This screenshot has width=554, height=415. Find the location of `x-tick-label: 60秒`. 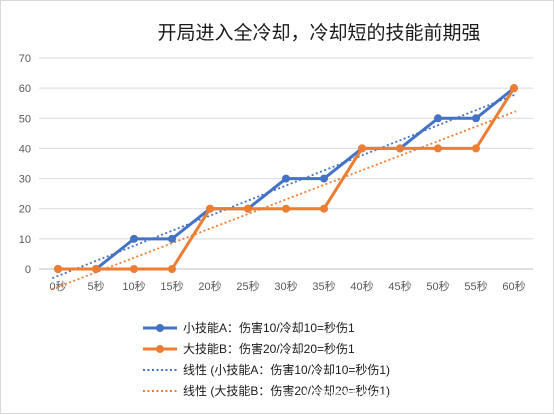

x-tick-label: 60秒 is located at coordinates (513, 286).